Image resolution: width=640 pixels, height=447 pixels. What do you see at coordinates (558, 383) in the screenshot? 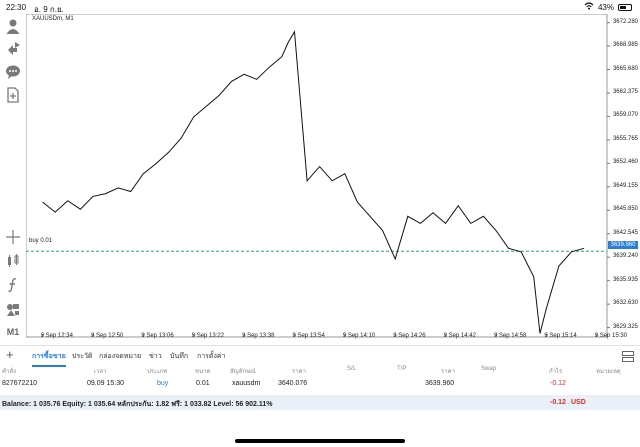
I see `order-profit: -0.12` at bounding box center [558, 383].